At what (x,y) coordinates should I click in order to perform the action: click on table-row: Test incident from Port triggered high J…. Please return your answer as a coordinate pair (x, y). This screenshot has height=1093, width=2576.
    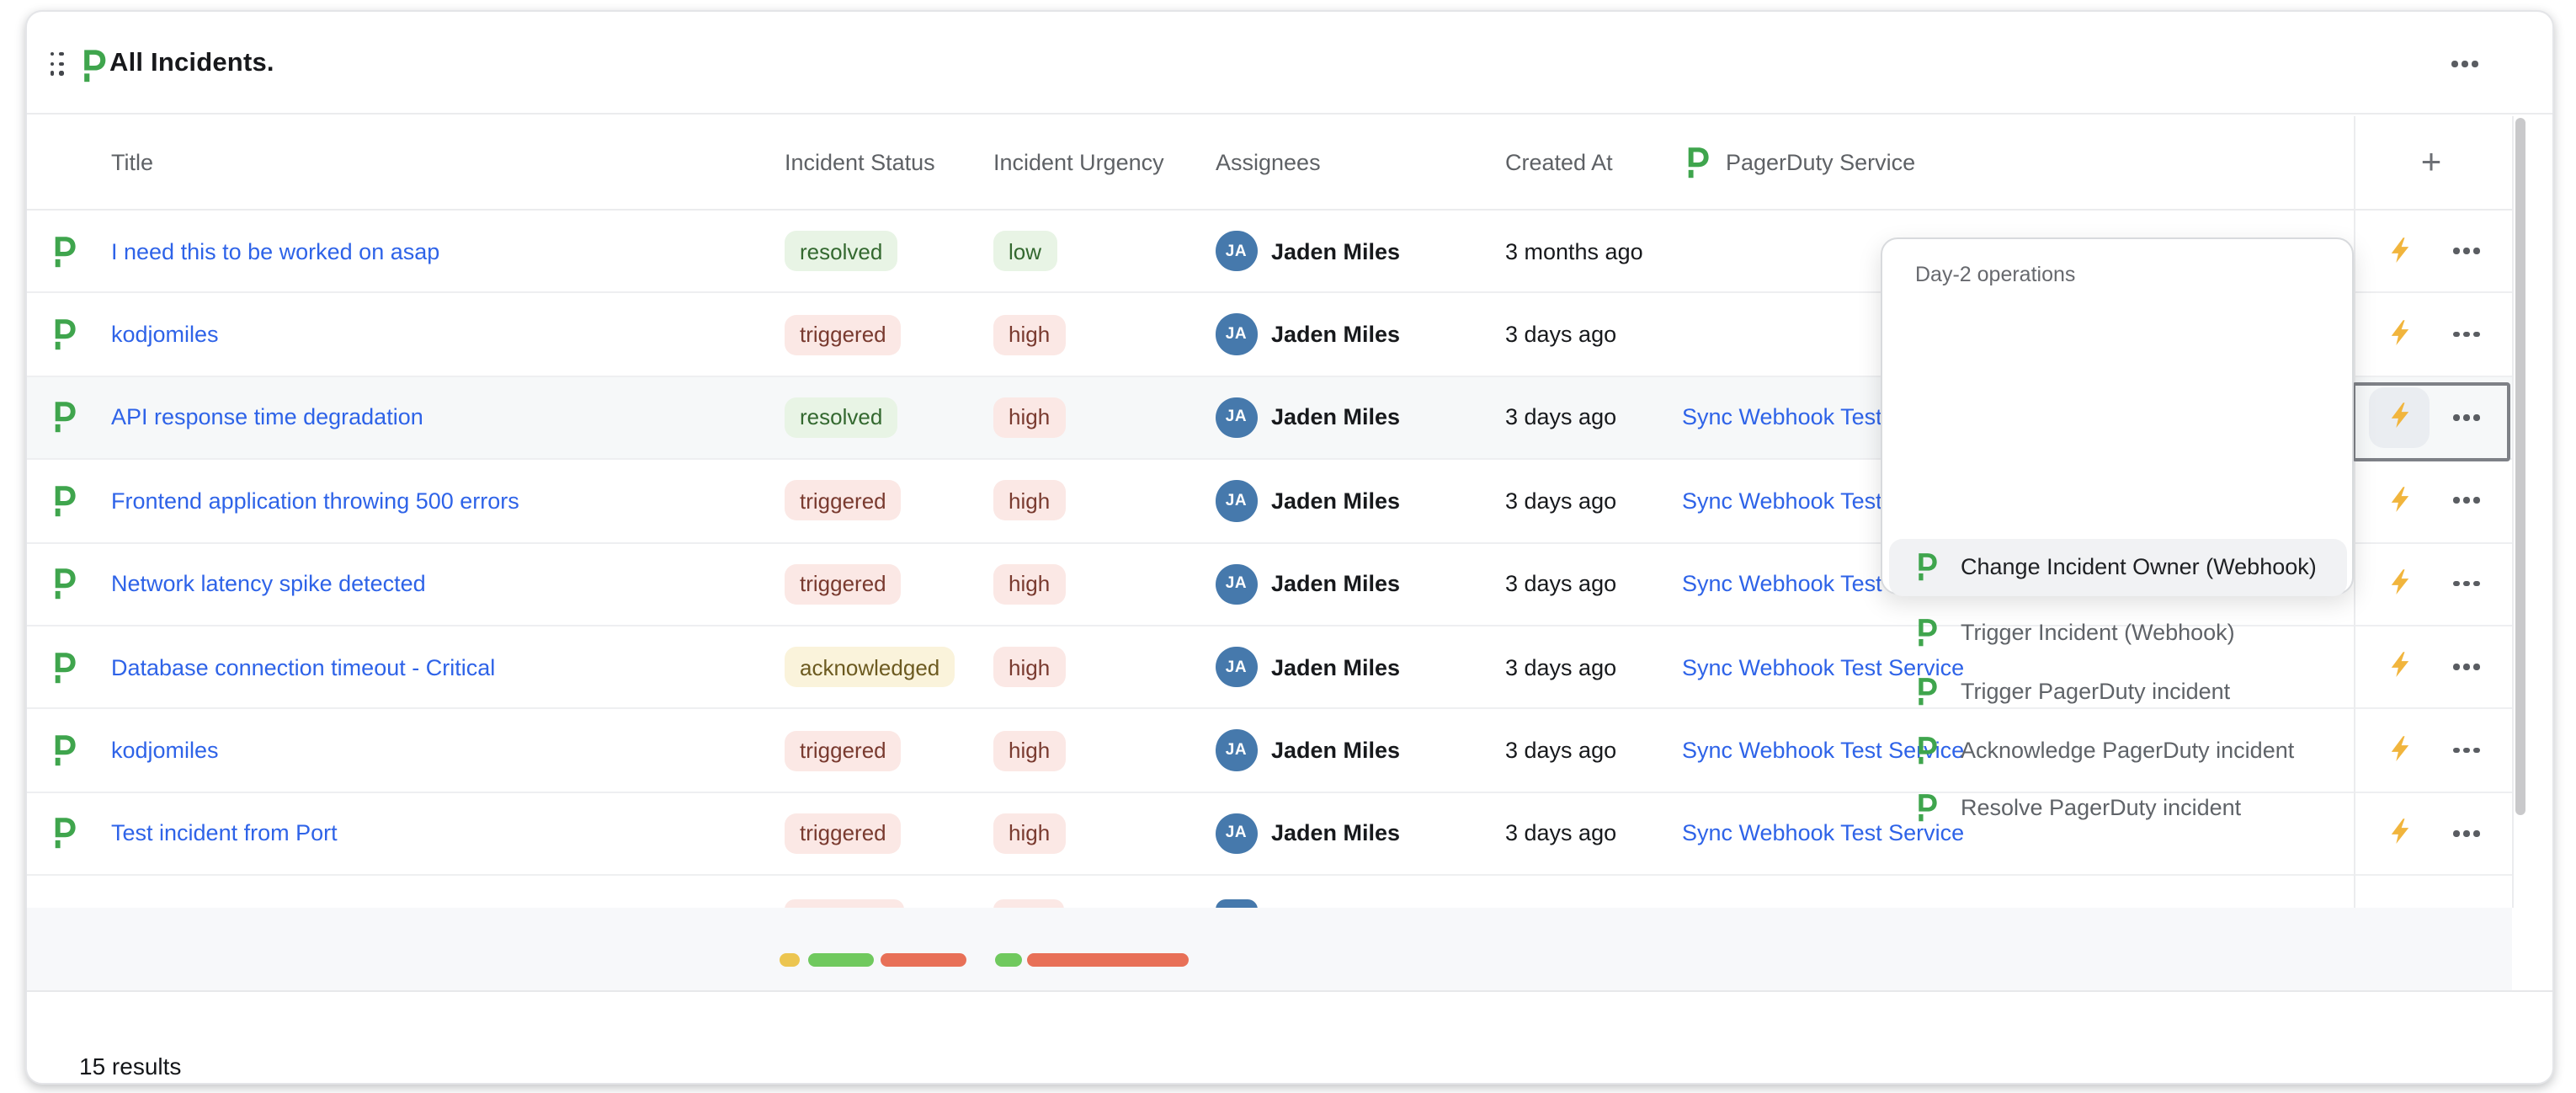
    Looking at the image, I should click on (1270, 834).